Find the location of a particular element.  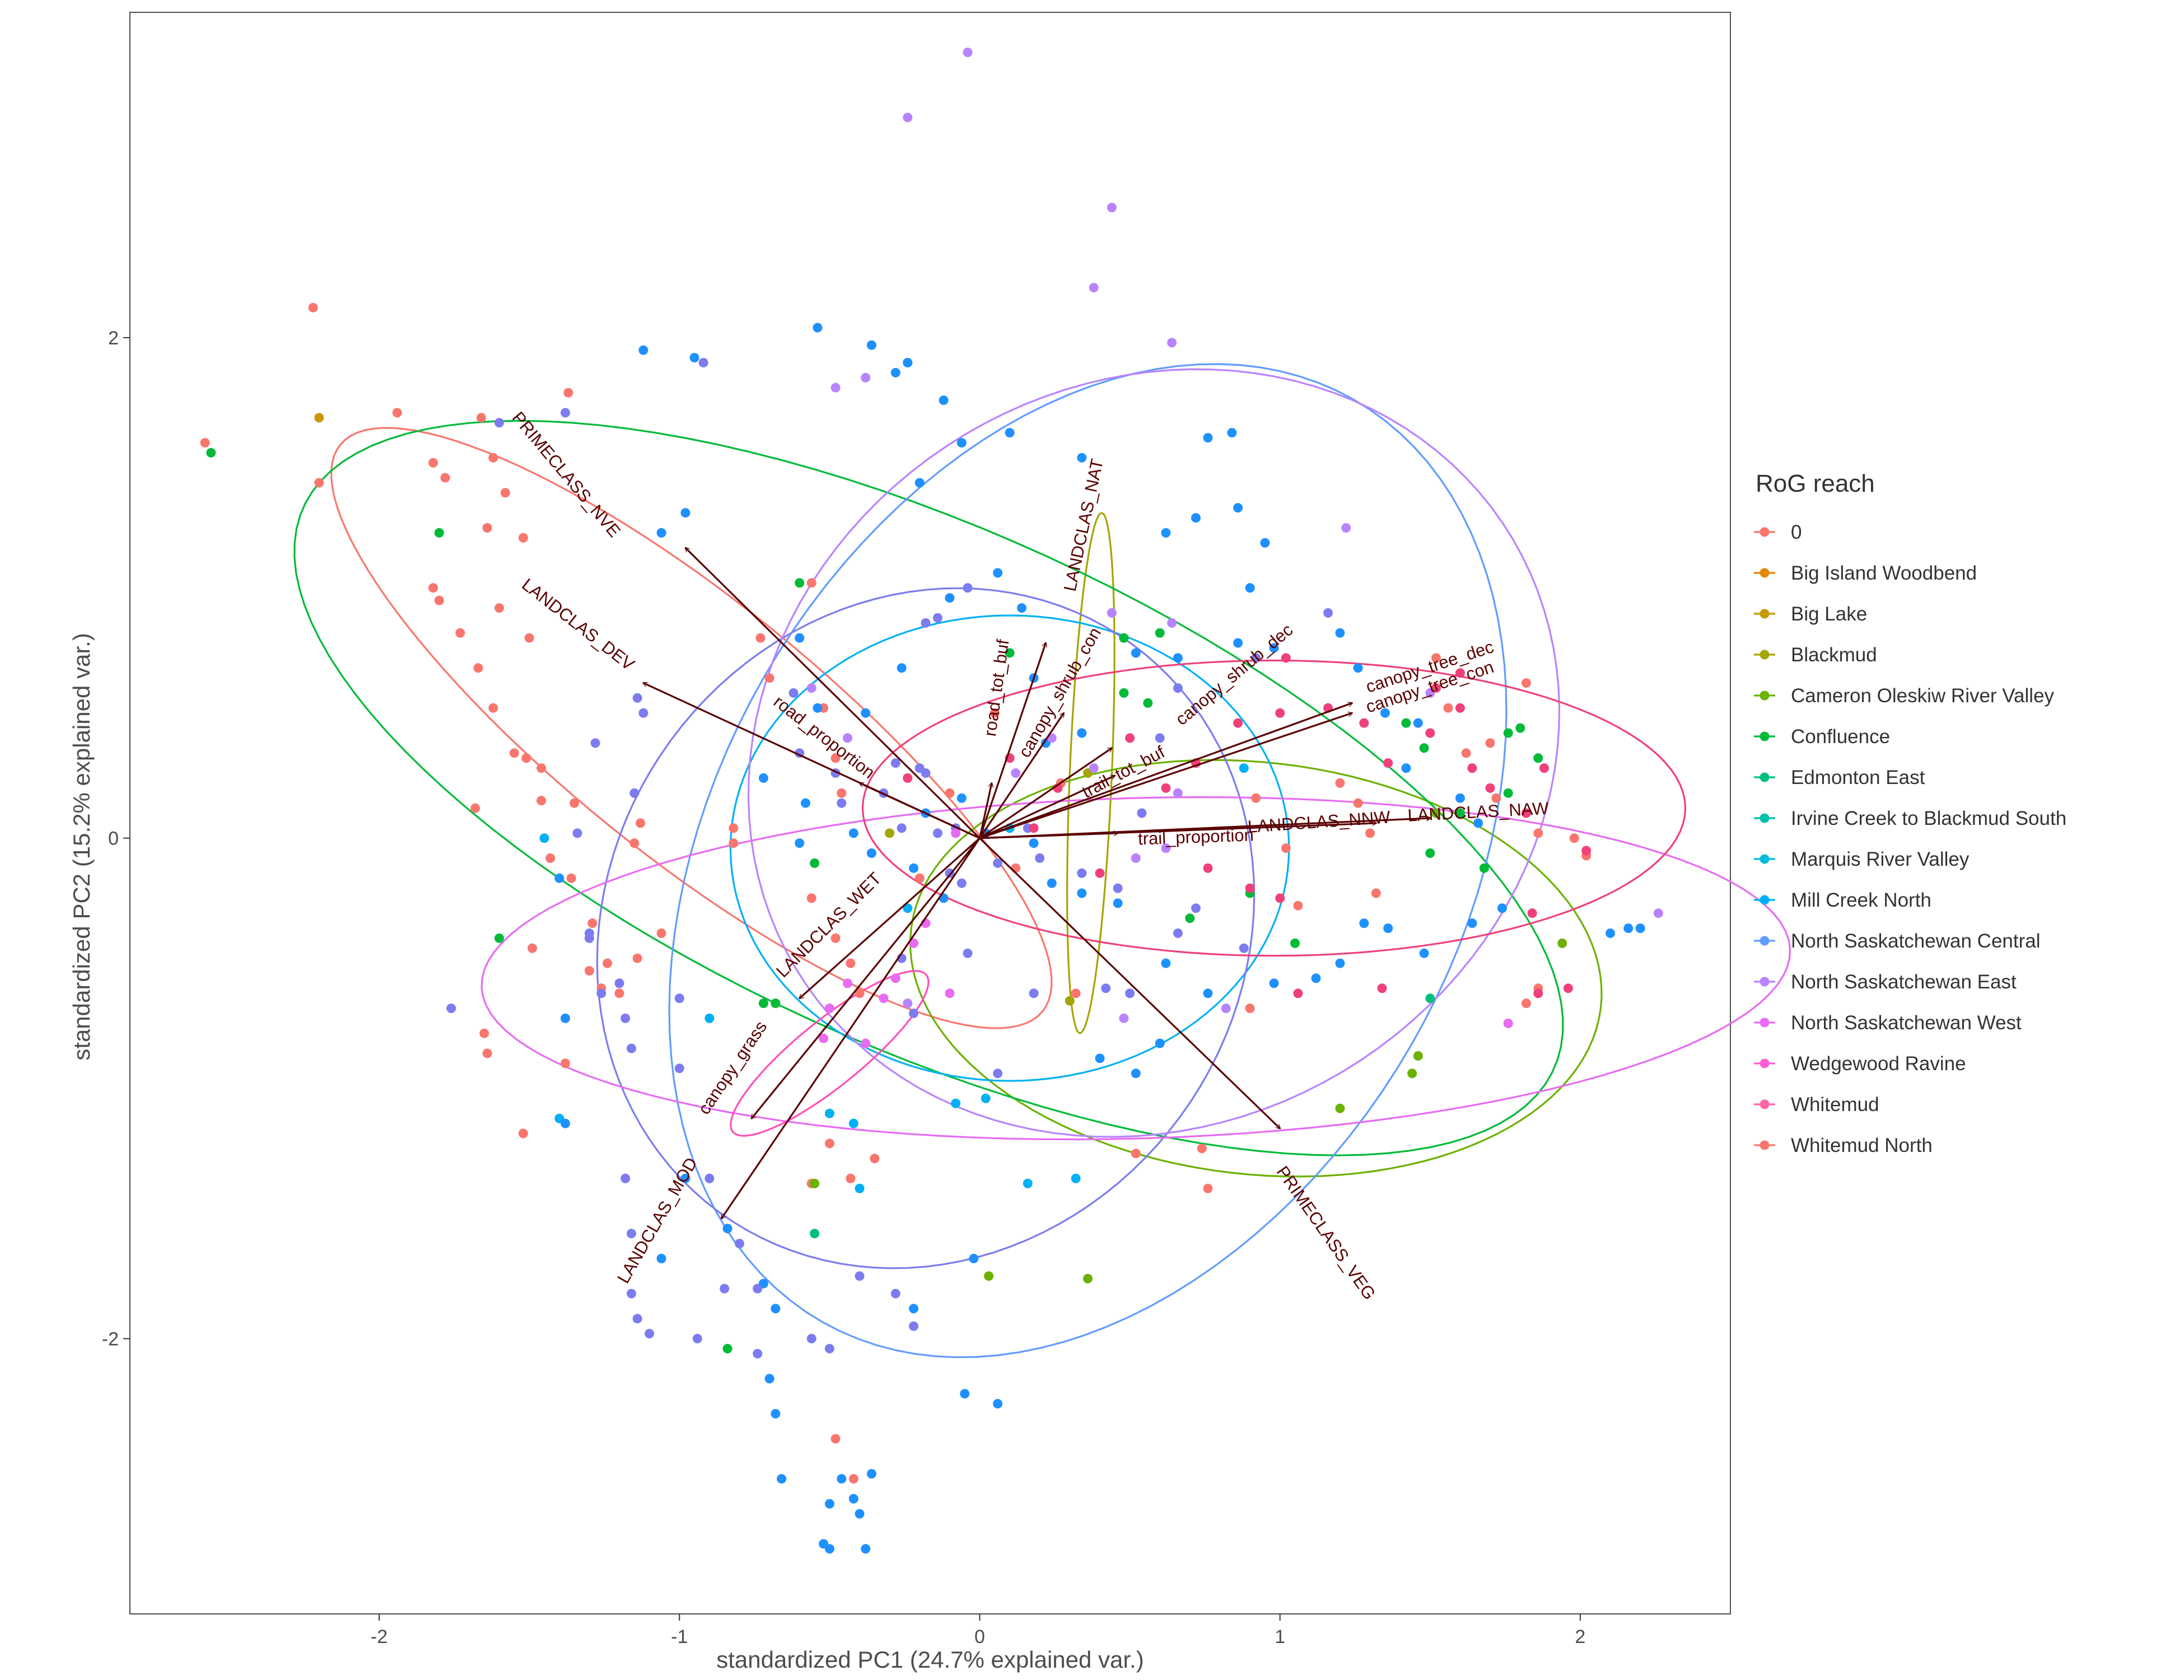

y-tick-label-2: 2 is located at coordinates (114, 339).